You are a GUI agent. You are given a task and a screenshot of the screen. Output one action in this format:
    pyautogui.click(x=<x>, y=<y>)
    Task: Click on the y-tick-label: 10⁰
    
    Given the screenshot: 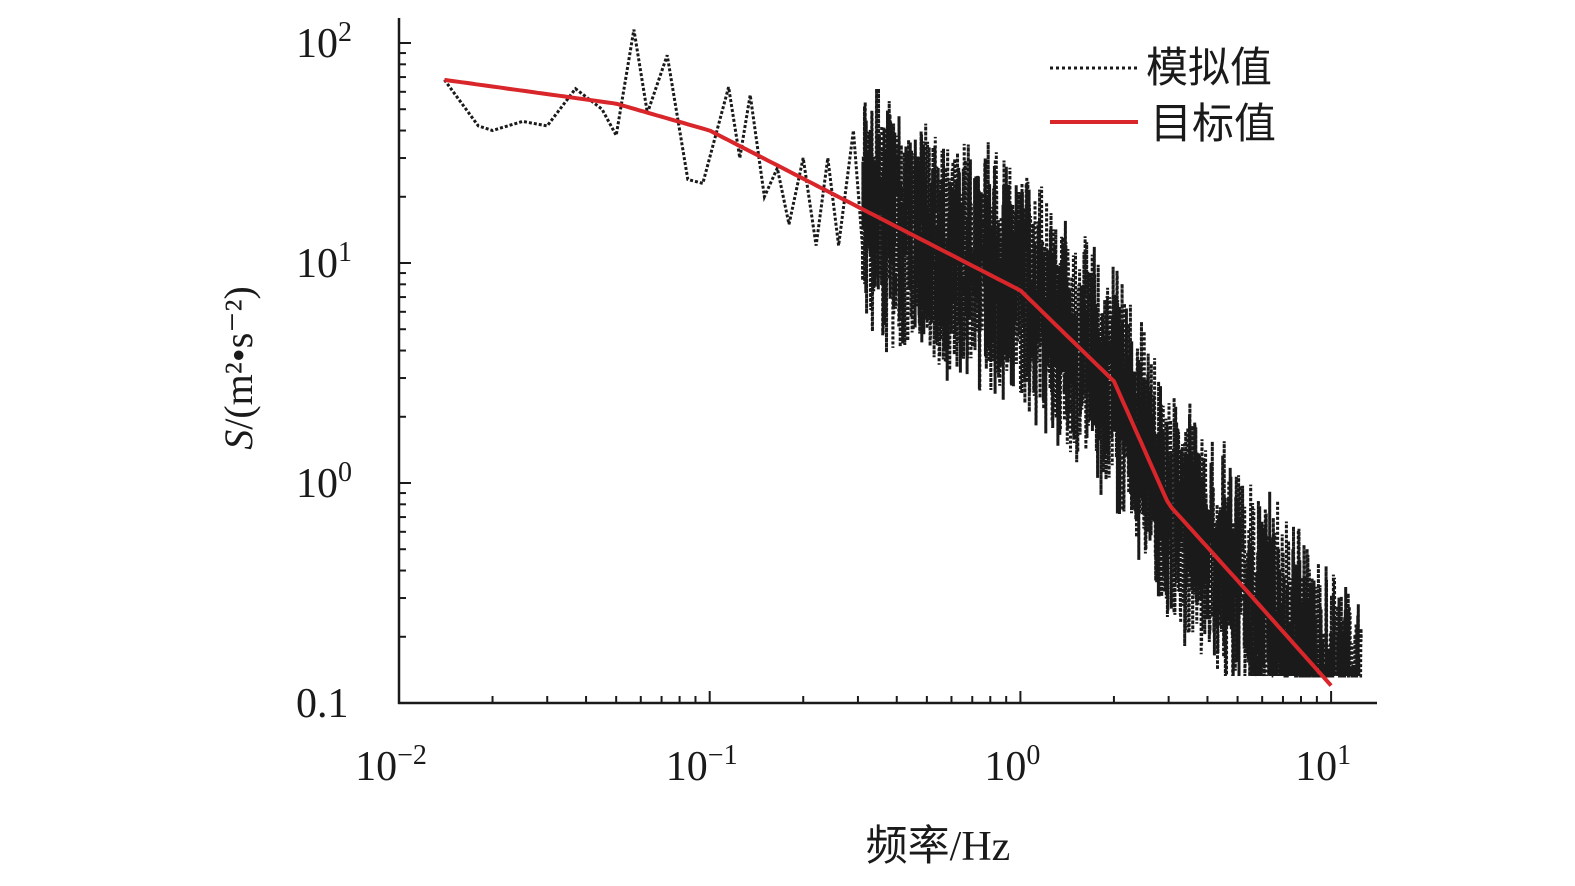 What is the action you would take?
    pyautogui.click(x=324, y=482)
    